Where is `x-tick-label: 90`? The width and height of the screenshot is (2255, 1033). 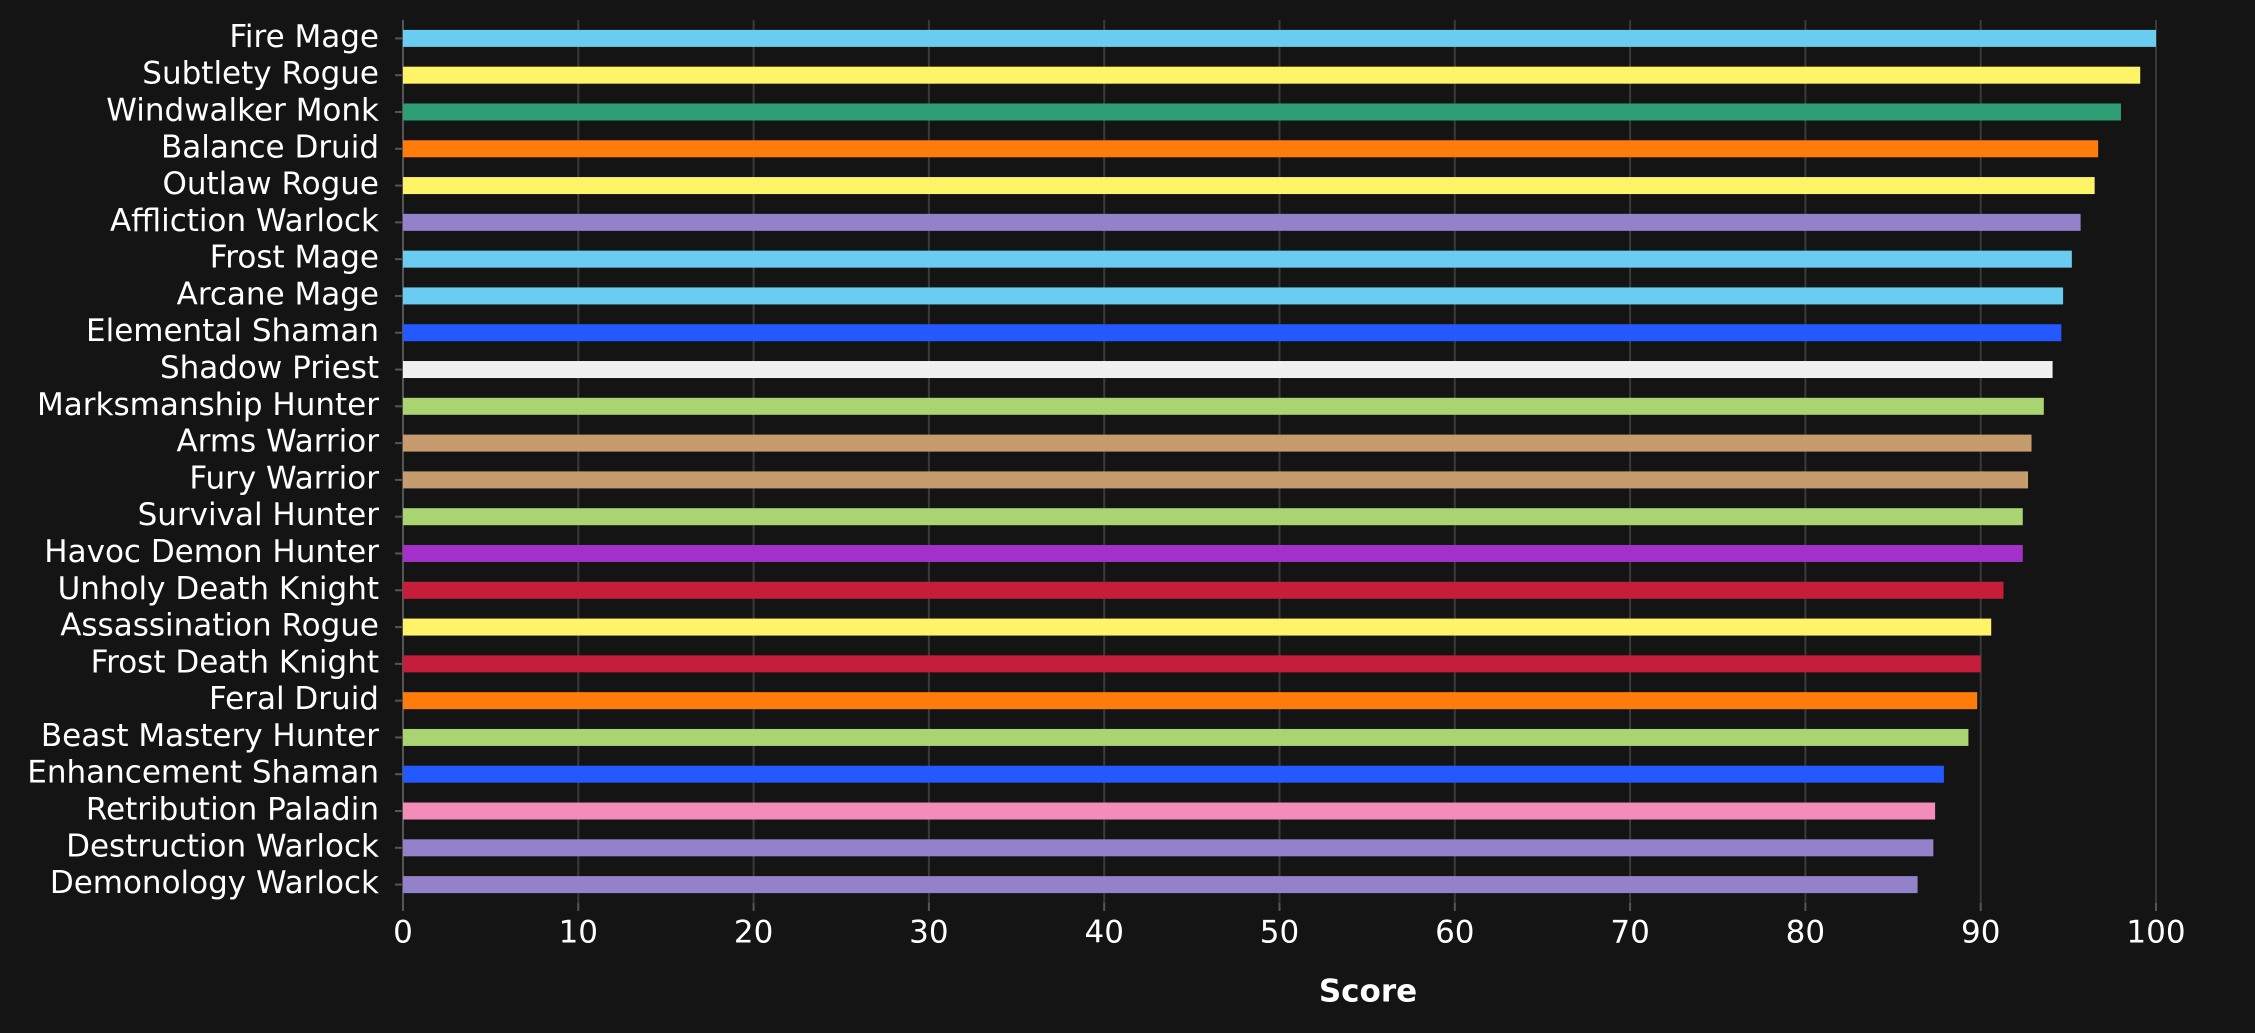
x-tick-label: 90 is located at coordinates (1980, 933).